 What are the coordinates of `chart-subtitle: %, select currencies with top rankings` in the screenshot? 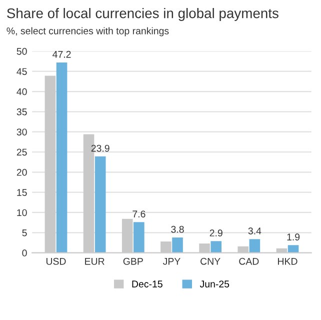 It's located at (87, 31).